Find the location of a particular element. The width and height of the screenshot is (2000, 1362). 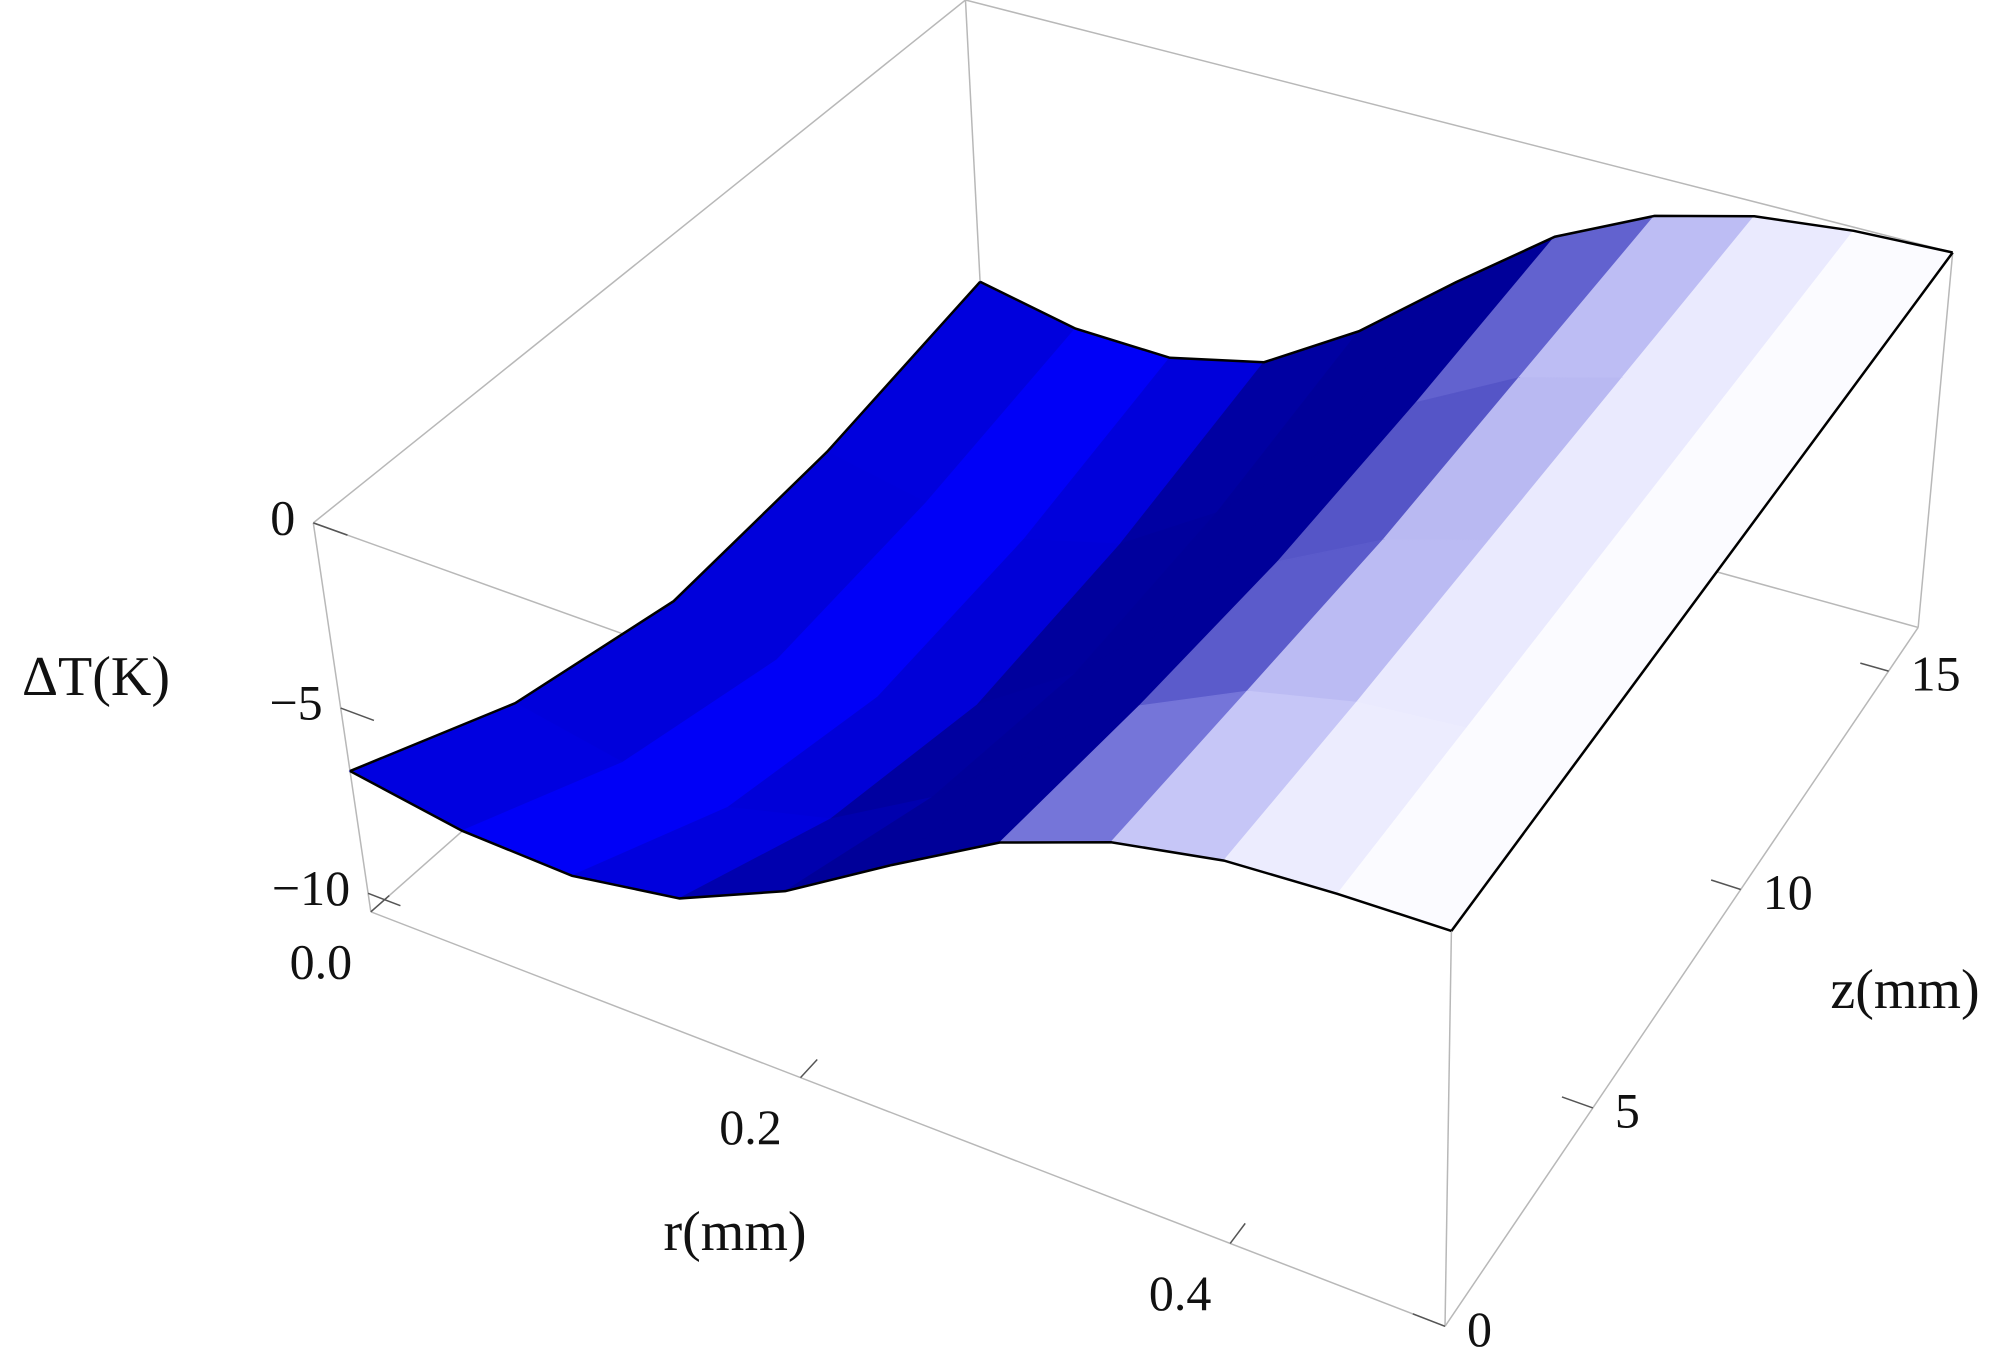

y-axis-title: z(mm) is located at coordinates (1904, 990).